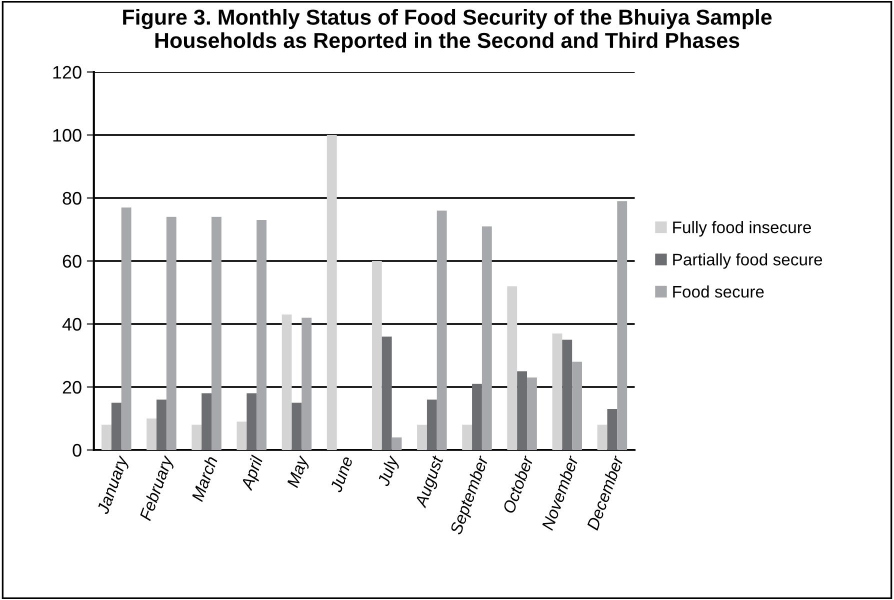  I want to click on y-tick-label: 100, so click(67, 135).